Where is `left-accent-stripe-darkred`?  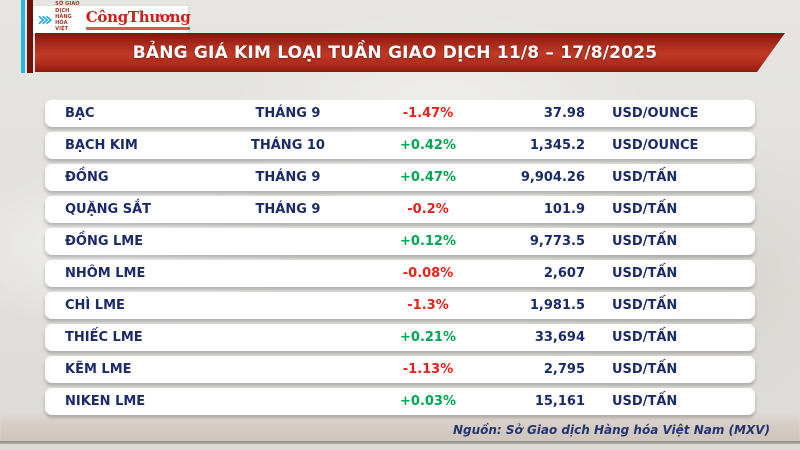
left-accent-stripe-darkred is located at coordinates (30, 36).